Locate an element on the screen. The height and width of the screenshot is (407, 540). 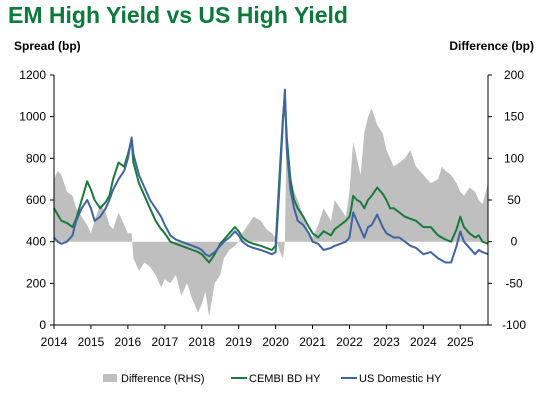
right-tick-label: 100 is located at coordinates (514, 158).